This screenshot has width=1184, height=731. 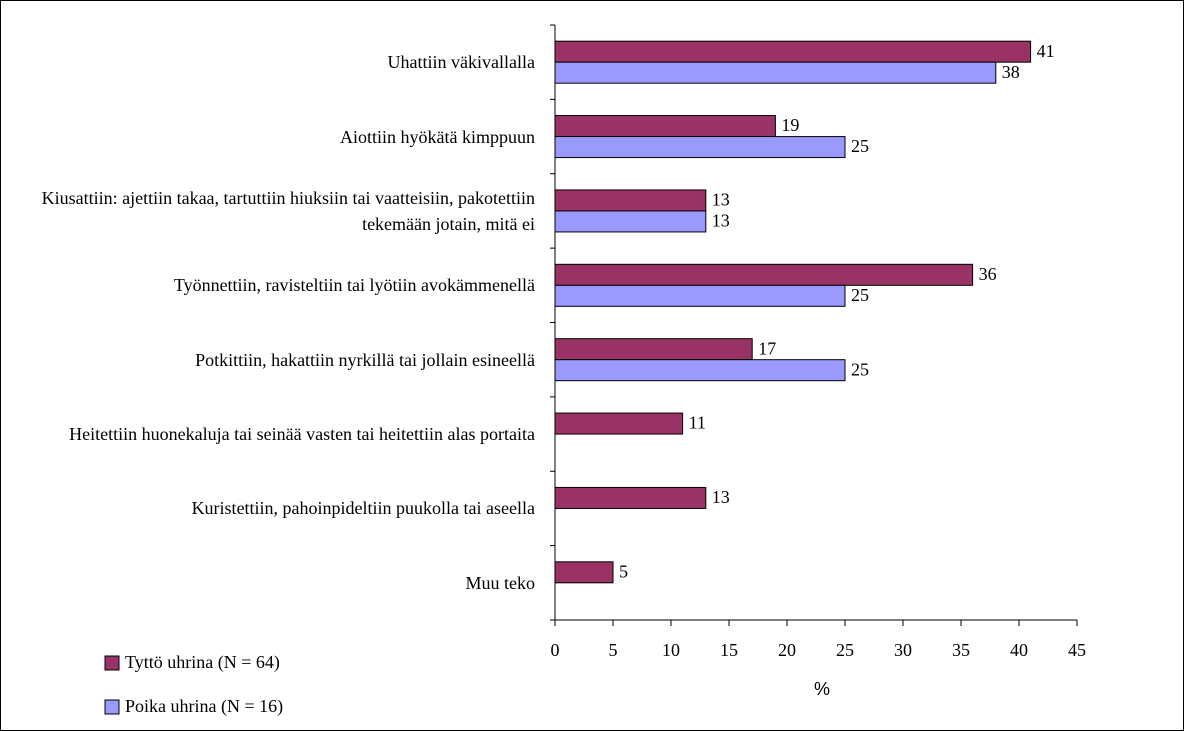 What do you see at coordinates (903, 650) in the screenshot?
I see `x-tick-label: 30` at bounding box center [903, 650].